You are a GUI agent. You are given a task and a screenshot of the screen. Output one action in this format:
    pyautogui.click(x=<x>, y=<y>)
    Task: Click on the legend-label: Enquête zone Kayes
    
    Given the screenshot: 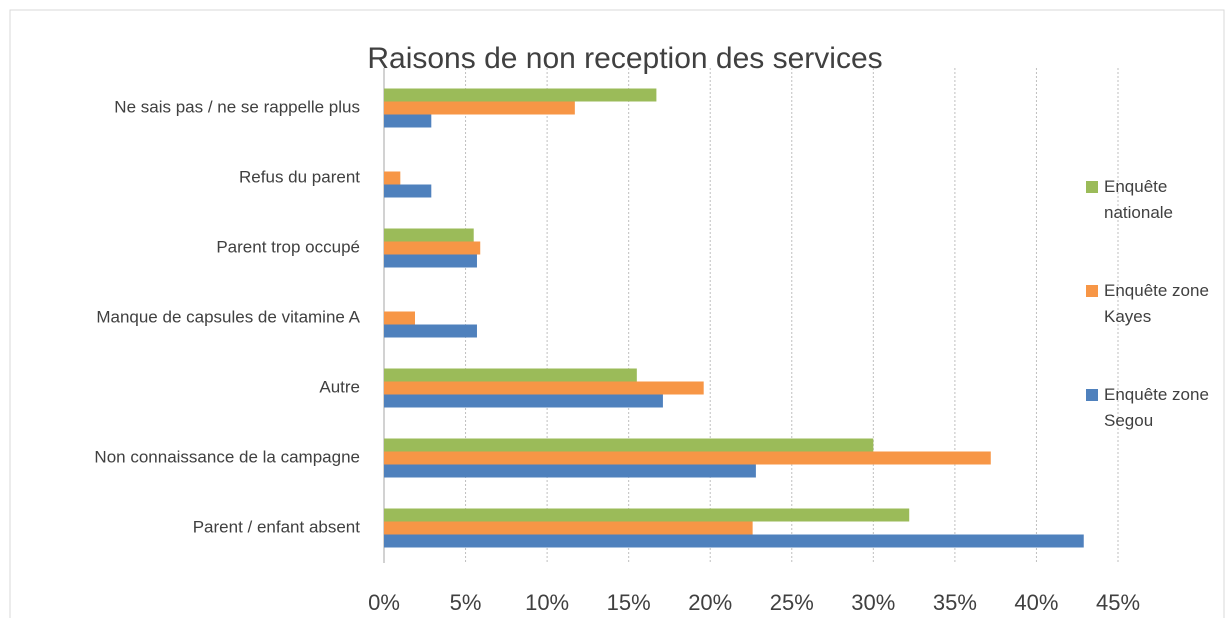 What is the action you would take?
    pyautogui.click(x=1156, y=303)
    